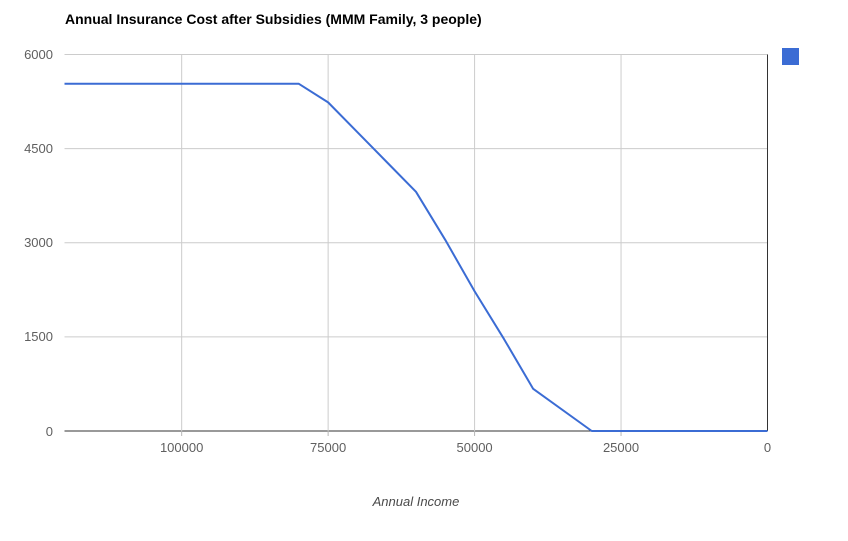 The height and width of the screenshot is (541, 848). I want to click on x-tick-label: 75000, so click(328, 447).